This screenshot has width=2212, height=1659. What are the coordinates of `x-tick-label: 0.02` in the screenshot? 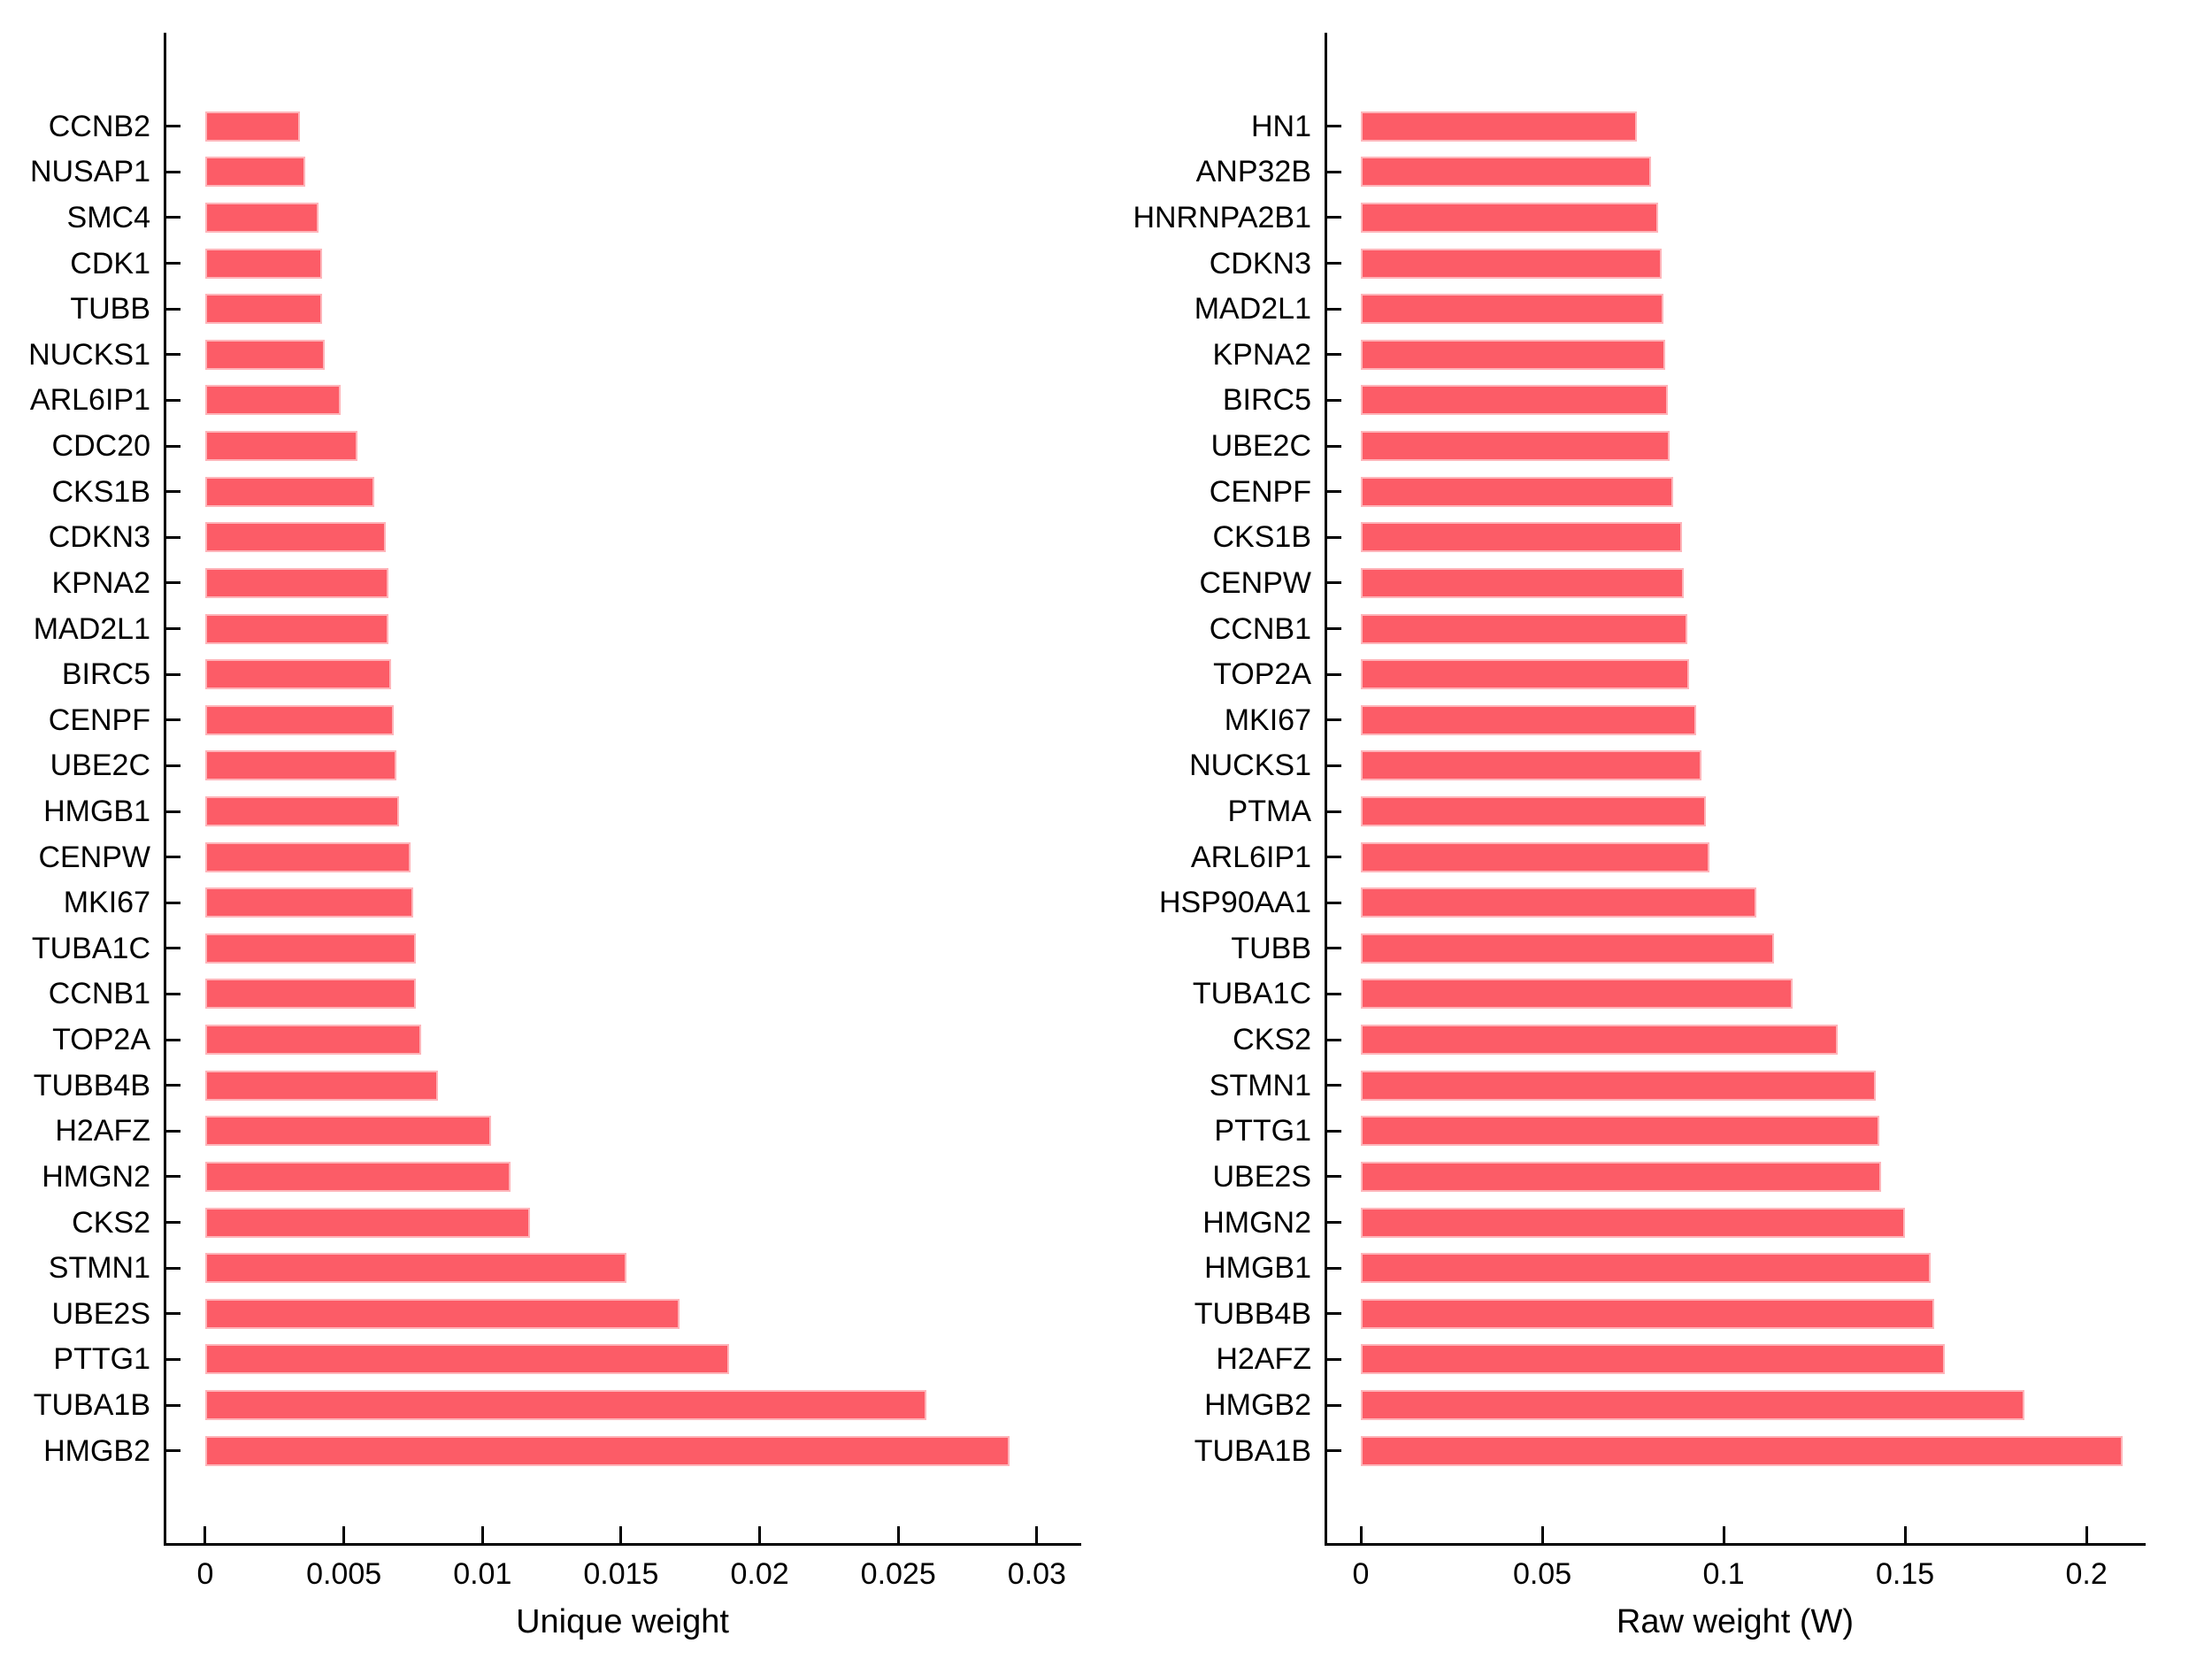 It's located at (760, 1574).